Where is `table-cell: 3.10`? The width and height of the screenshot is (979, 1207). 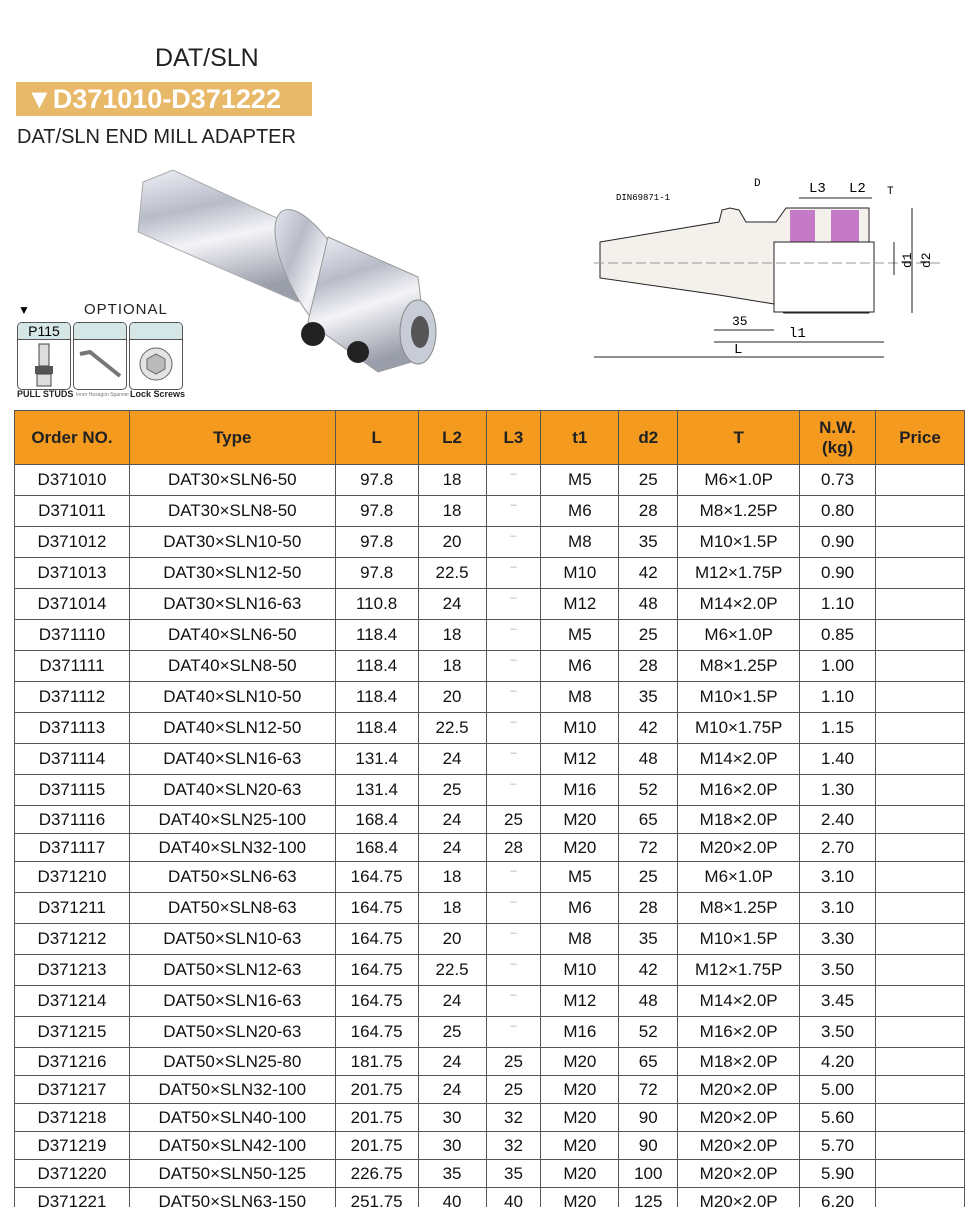 table-cell: 3.10 is located at coordinates (838, 877).